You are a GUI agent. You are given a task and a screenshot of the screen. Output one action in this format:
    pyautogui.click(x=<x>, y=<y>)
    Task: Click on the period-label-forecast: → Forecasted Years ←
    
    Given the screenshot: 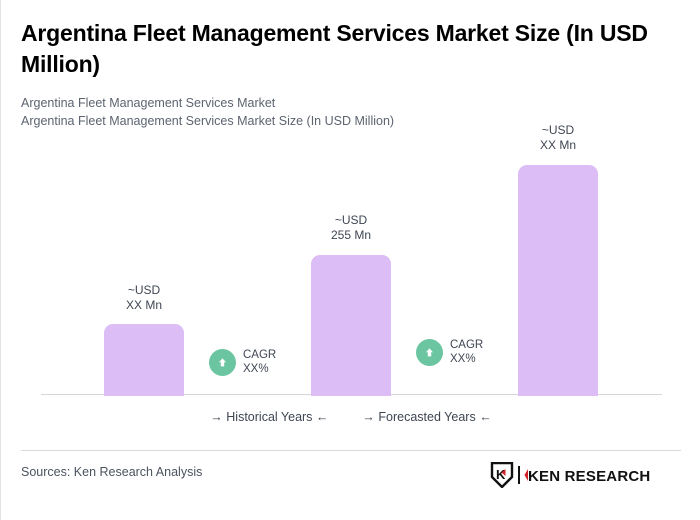 What is the action you would take?
    pyautogui.click(x=426, y=417)
    